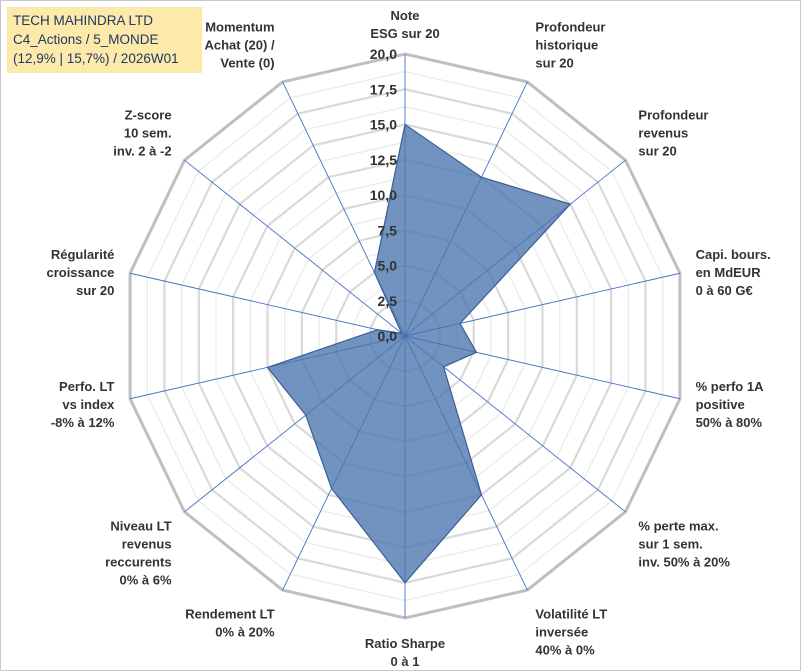 Image resolution: width=801 pixels, height=672 pixels. Describe the element at coordinates (230, 623) in the screenshot. I see `category-label: Rendement LT 0% à 20%` at that location.